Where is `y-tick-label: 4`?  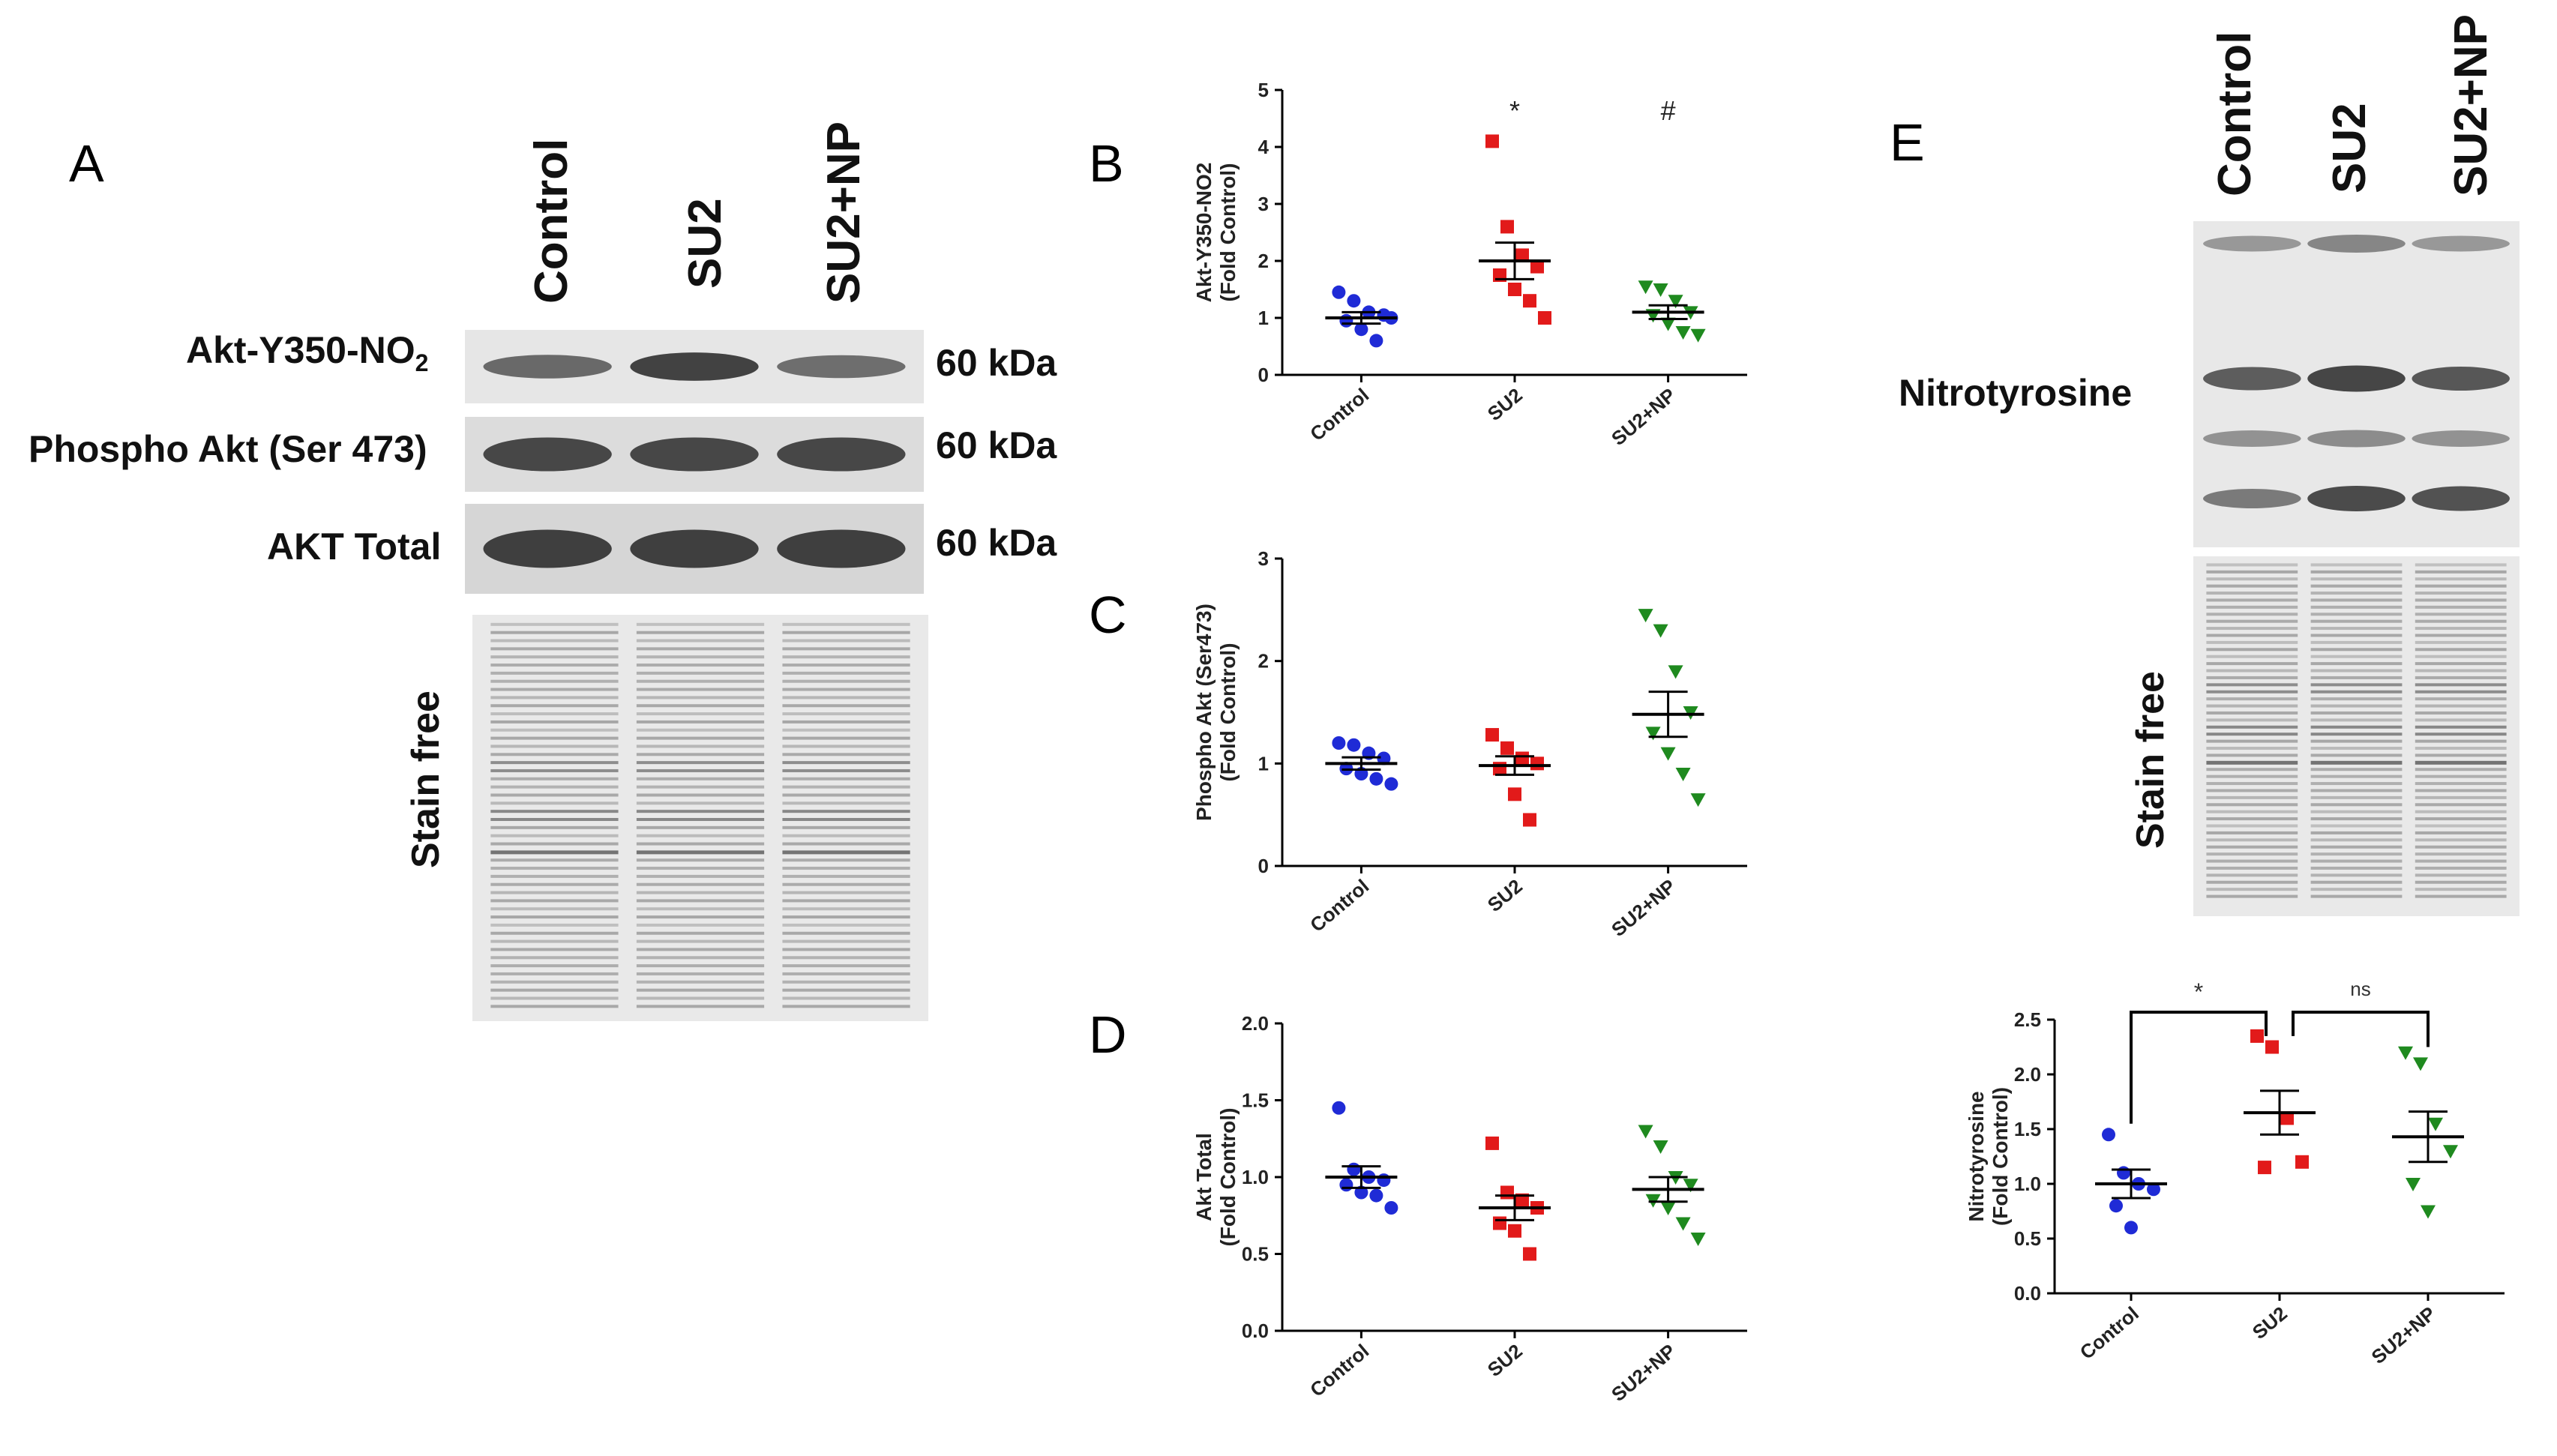
y-tick-label: 4 is located at coordinates (1264, 147).